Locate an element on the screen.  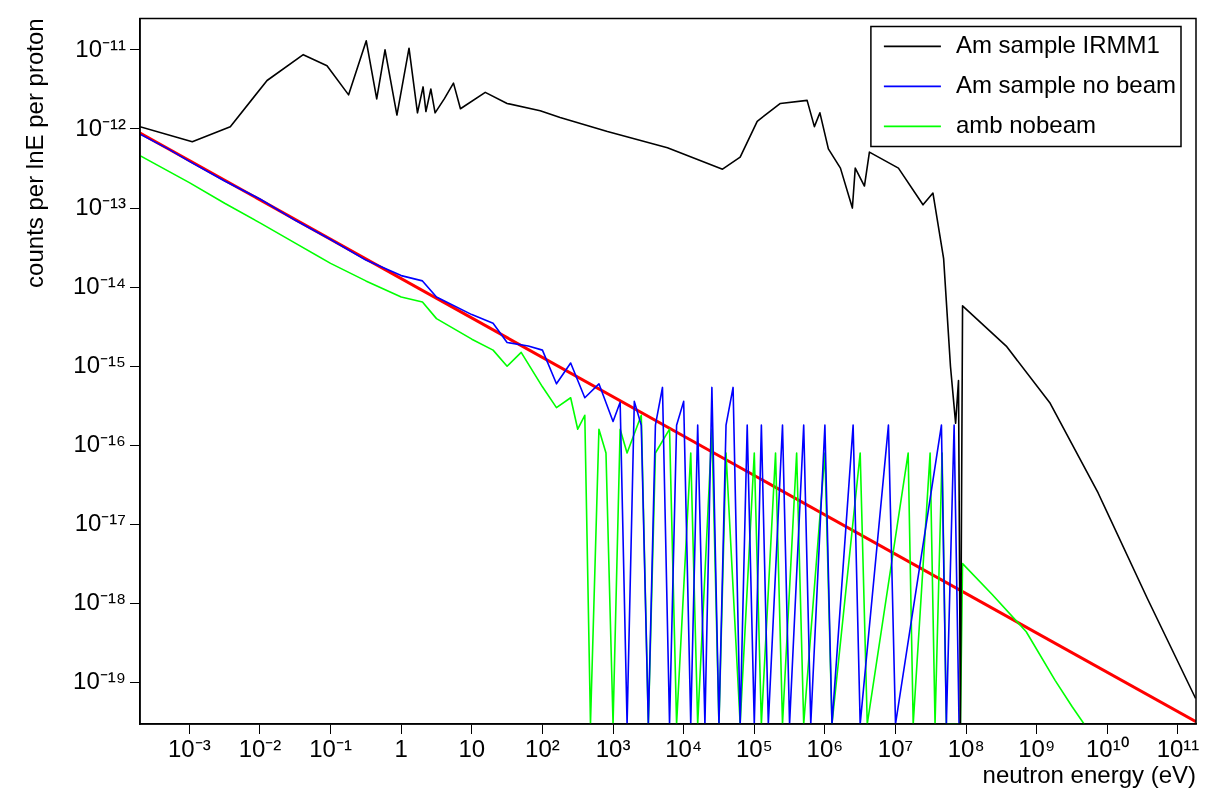
x-tick-label: 10⁹ is located at coordinates (1037, 749).